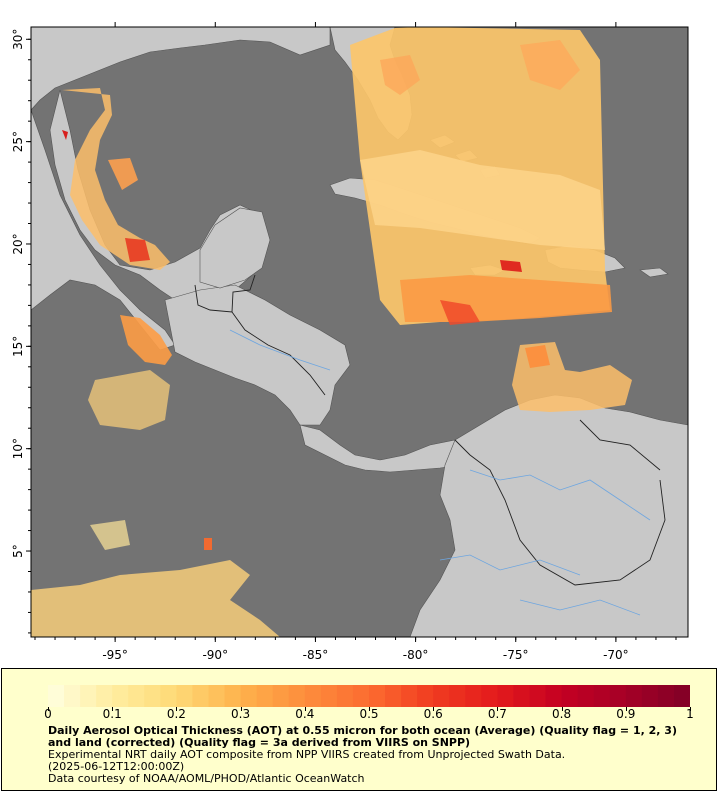 The image size is (720, 800). What do you see at coordinates (116, 766) in the screenshot?
I see `legend-date: (2025-06-12T12:00:00Z)` at bounding box center [116, 766].